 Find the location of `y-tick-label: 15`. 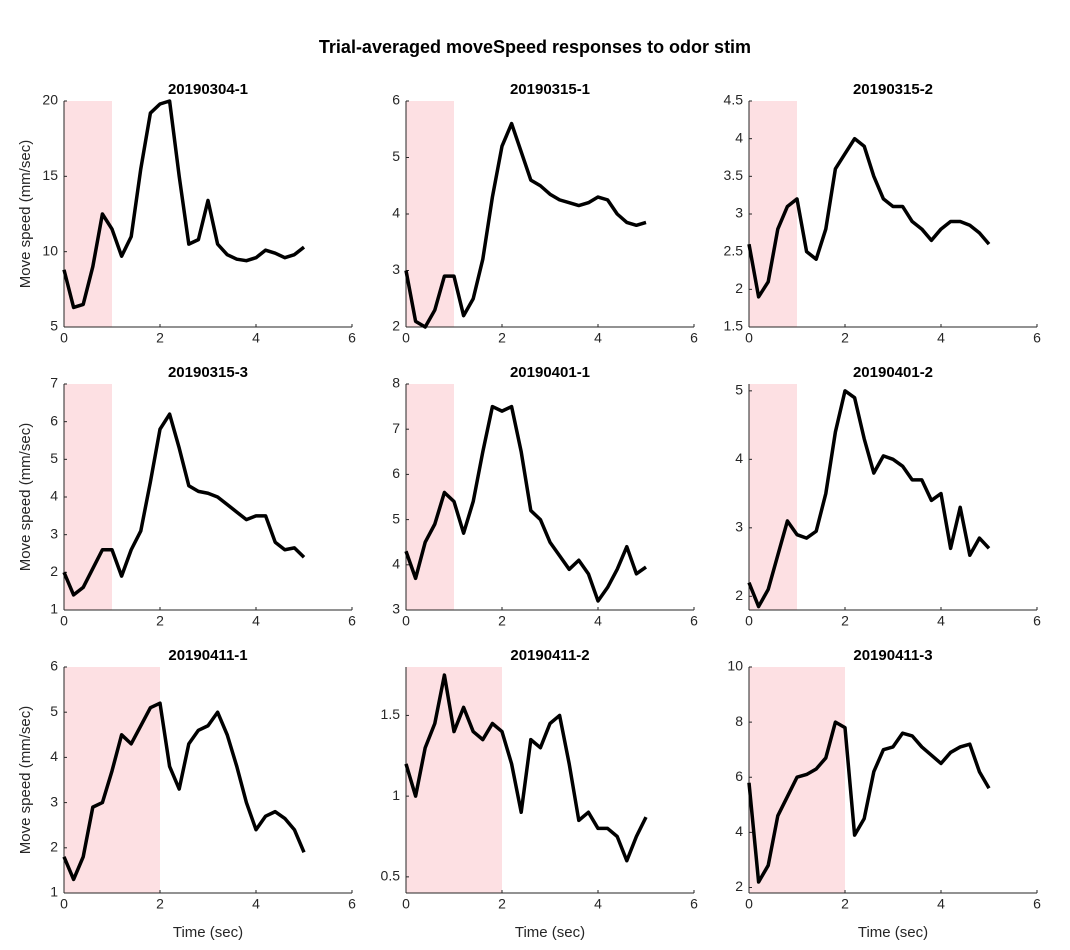

y-tick-label: 15 is located at coordinates (50, 175).